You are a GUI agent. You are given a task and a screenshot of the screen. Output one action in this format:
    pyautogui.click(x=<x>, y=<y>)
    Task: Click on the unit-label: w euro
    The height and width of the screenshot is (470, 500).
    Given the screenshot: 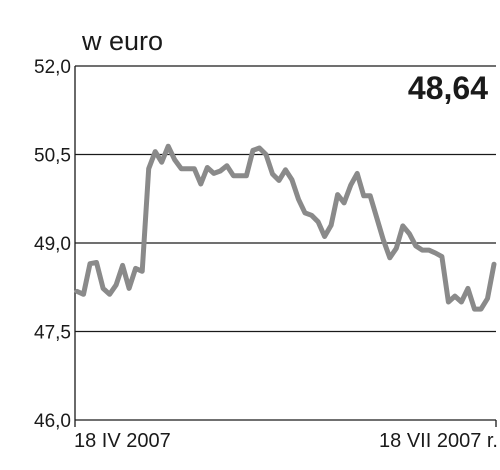 What is the action you would take?
    pyautogui.click(x=123, y=41)
    